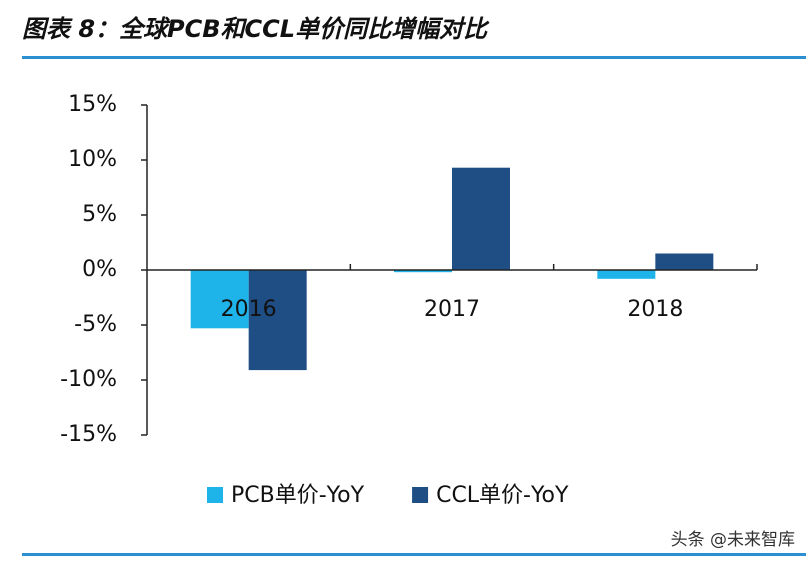  Describe the element at coordinates (452, 309) in the screenshot. I see `x-tick-label: 2017` at that location.